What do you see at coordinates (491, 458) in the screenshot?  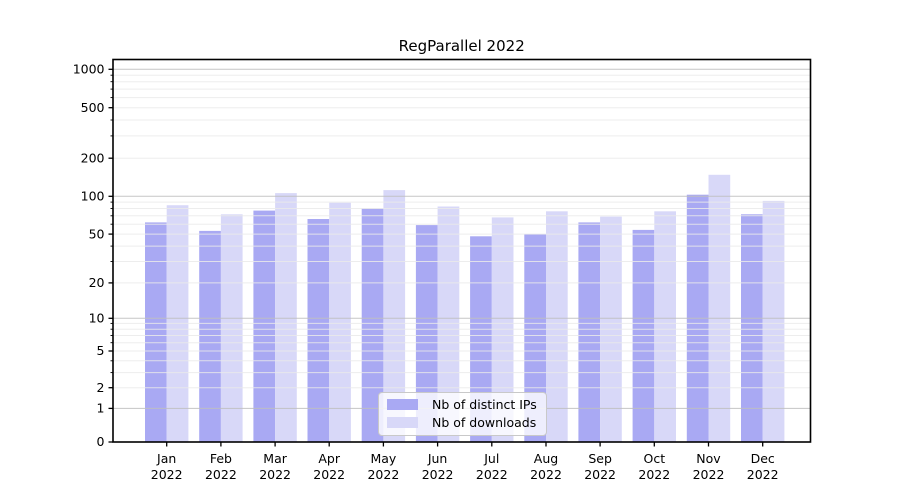 I see `x-tick-label-month-jul: Jul` at bounding box center [491, 458].